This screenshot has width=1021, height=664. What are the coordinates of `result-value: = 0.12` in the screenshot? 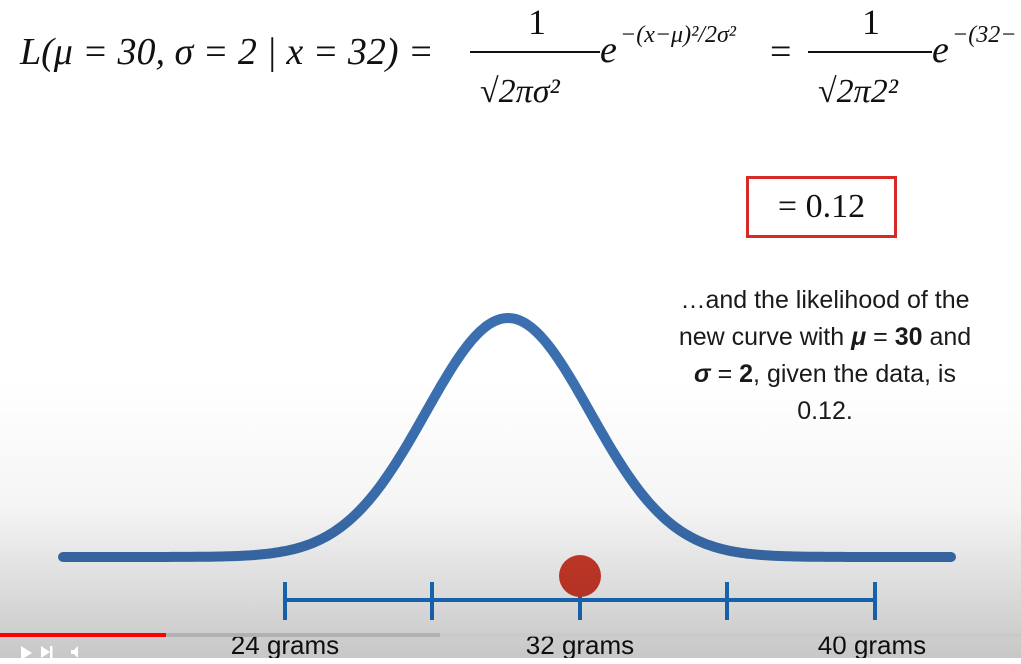 It's located at (821, 206).